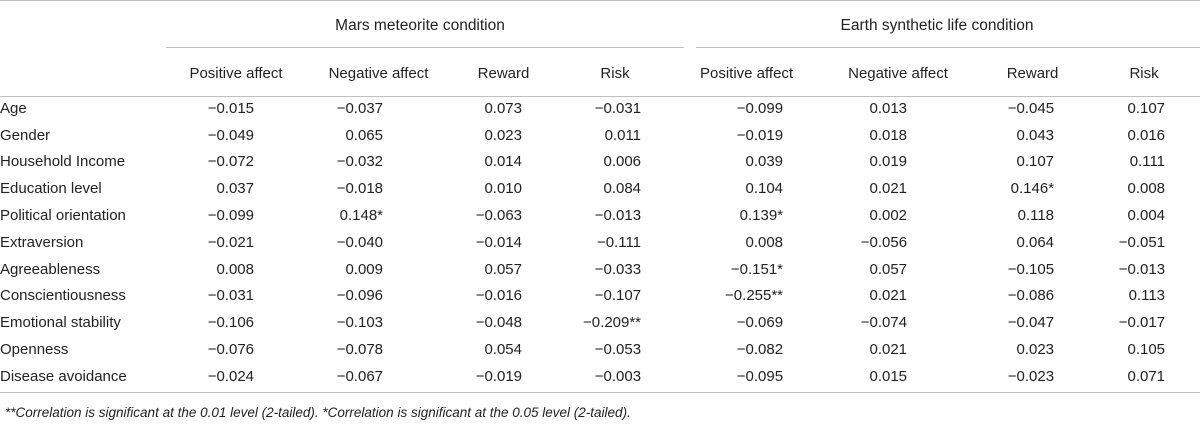  Describe the element at coordinates (618, 269) in the screenshot. I see `table-cell: −0.033` at that location.